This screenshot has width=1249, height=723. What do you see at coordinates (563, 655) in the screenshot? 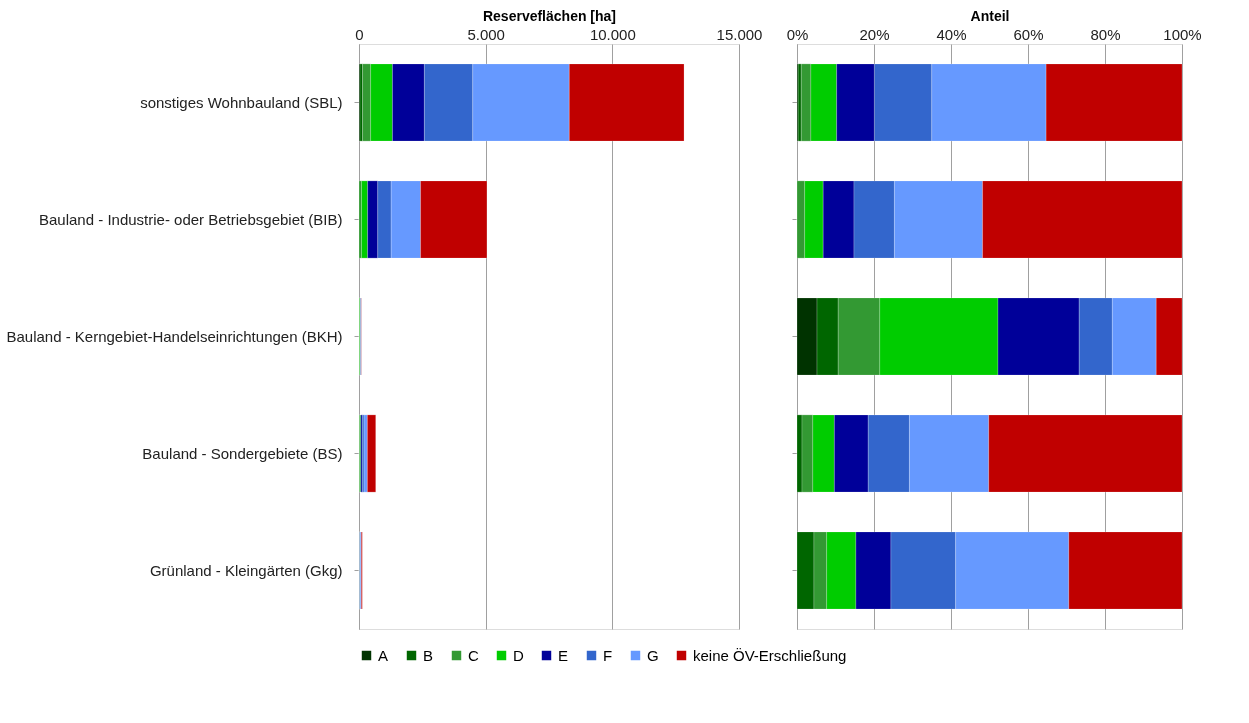
I see `legend-label: E` at bounding box center [563, 655].